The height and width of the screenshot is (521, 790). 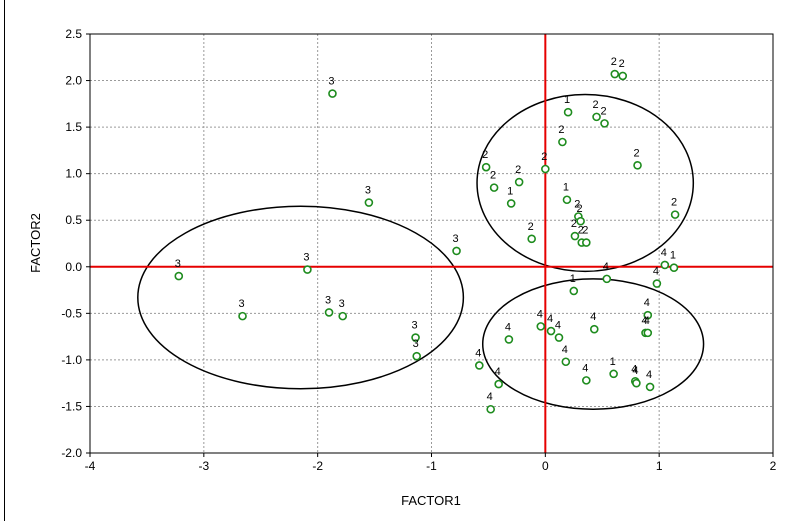 I want to click on y-tick-label: -1.5, so click(x=71, y=406).